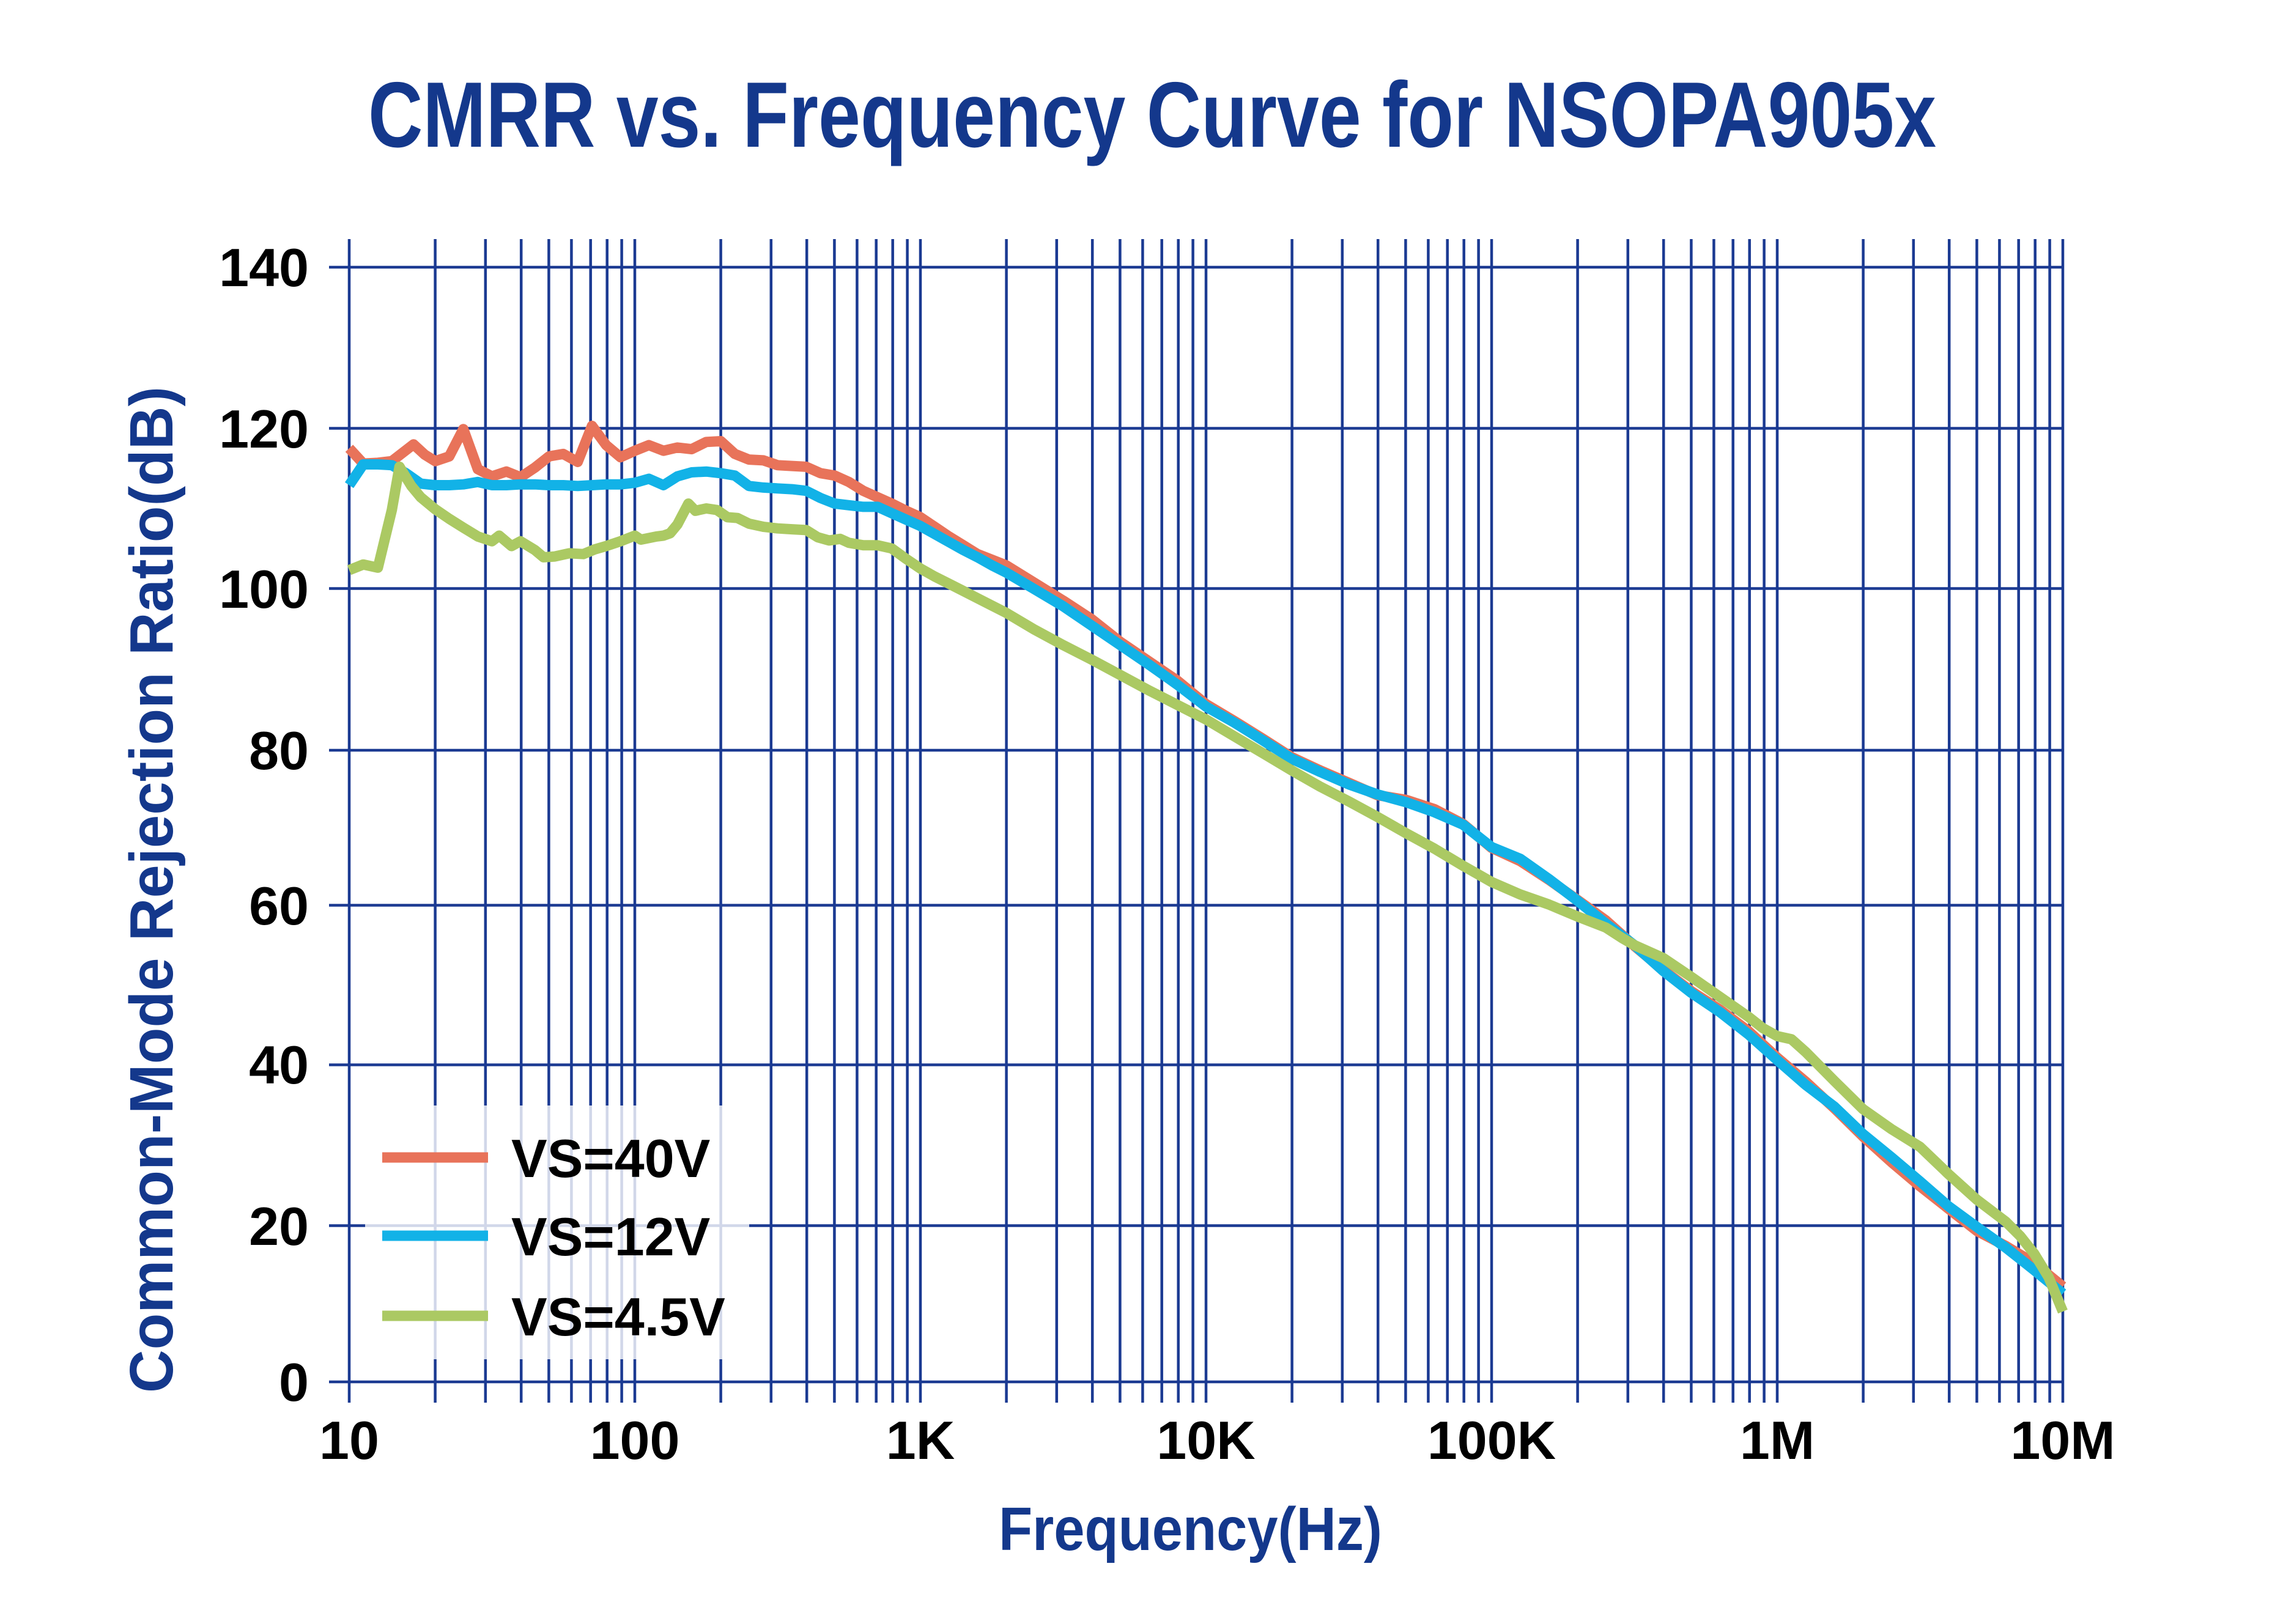 The width and height of the screenshot is (2294, 1624). Describe the element at coordinates (151, 890) in the screenshot. I see `svg-text:Common-Mode Rejection Ratio(dB: Common-Mode Rejection Ratio(dB)` at that location.